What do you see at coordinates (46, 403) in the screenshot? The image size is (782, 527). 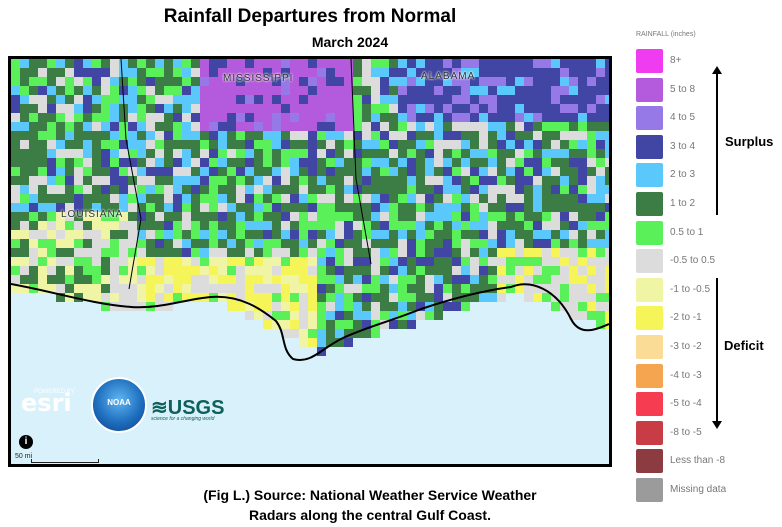 I see `esri-logo: esri` at bounding box center [46, 403].